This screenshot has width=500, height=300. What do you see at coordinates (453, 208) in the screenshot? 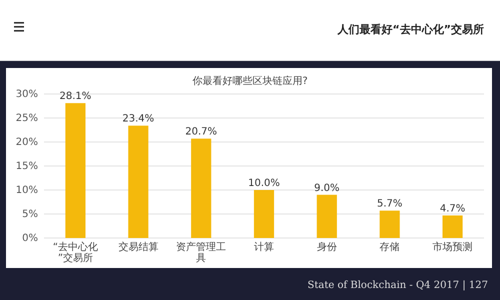
I see `data-label: 4.7%` at bounding box center [453, 208].